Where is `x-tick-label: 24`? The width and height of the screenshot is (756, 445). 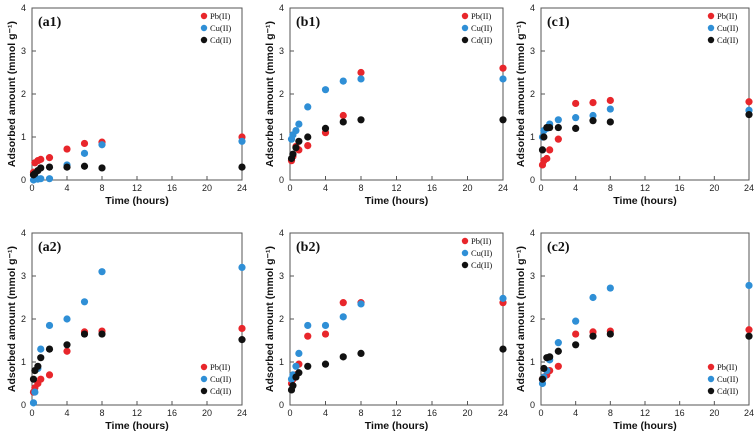 x-tick-label: 24 is located at coordinates (503, 413).